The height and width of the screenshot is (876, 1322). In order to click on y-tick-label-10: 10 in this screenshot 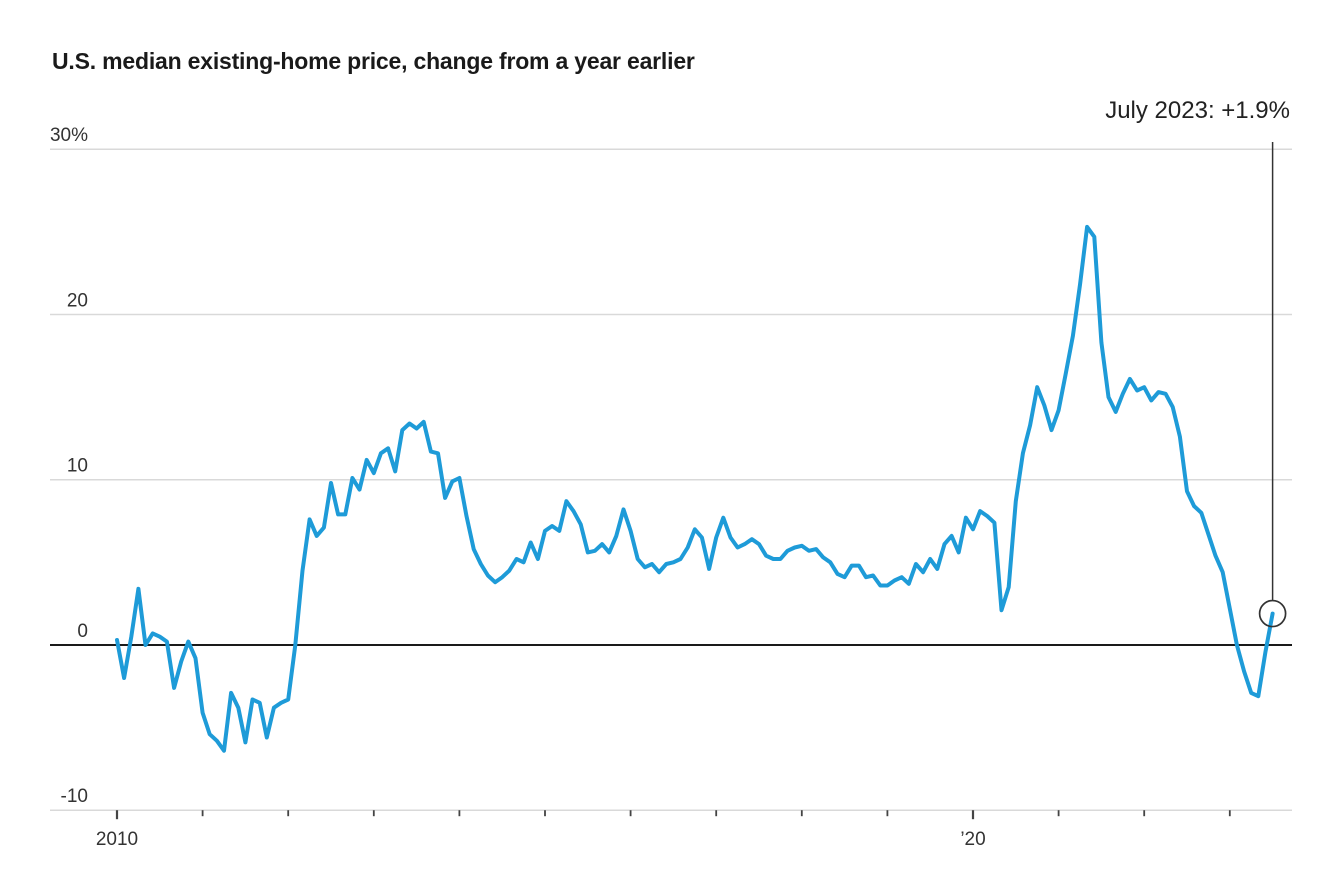, I will do `click(77, 466)`.